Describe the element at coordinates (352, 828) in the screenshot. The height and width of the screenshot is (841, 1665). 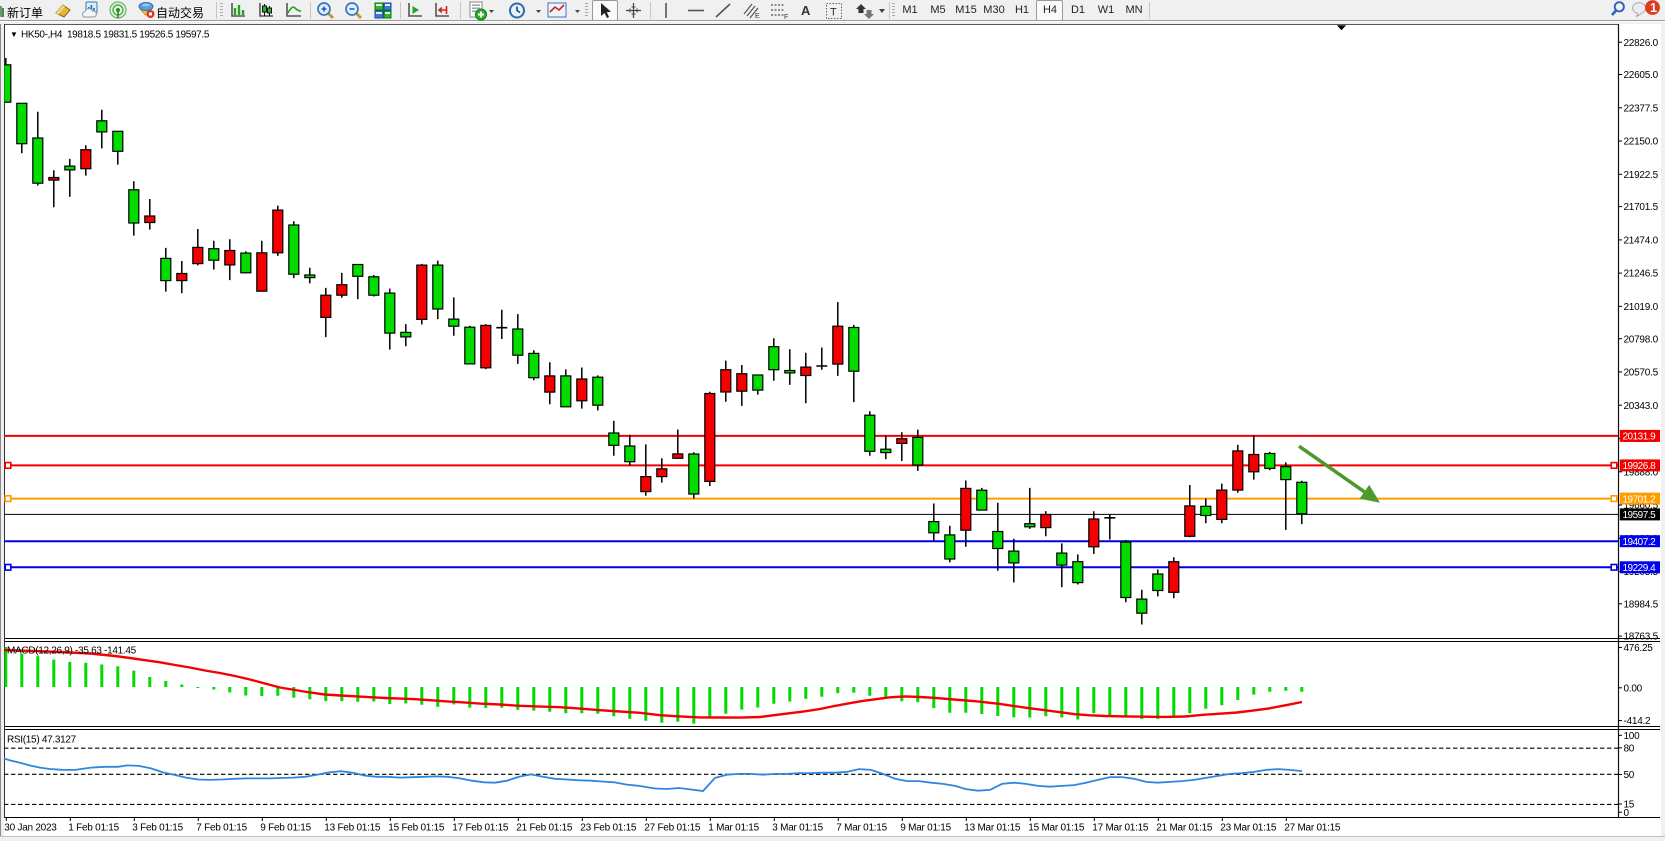
I see `svg-text: 13 Feb 01:15` at that location.